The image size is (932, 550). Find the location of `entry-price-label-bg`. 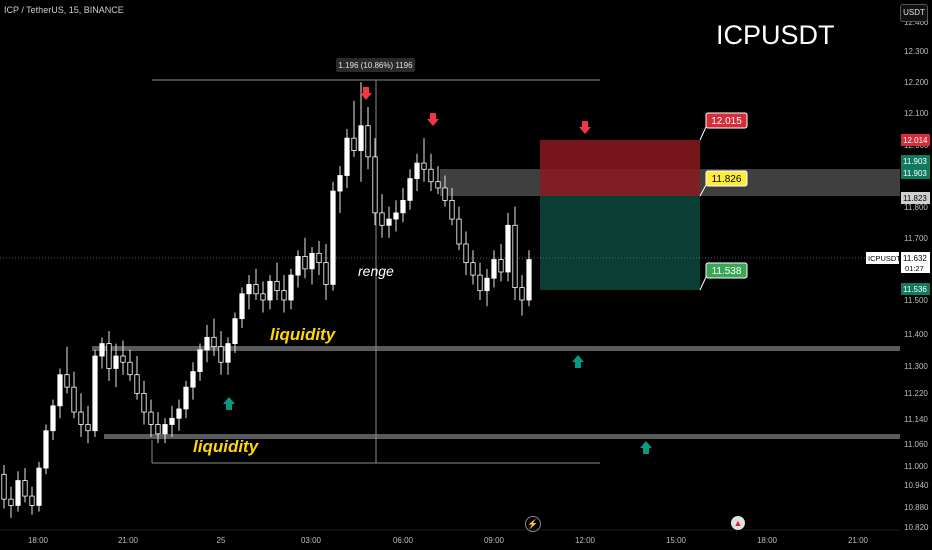

entry-price-label-bg is located at coordinates (726, 178).